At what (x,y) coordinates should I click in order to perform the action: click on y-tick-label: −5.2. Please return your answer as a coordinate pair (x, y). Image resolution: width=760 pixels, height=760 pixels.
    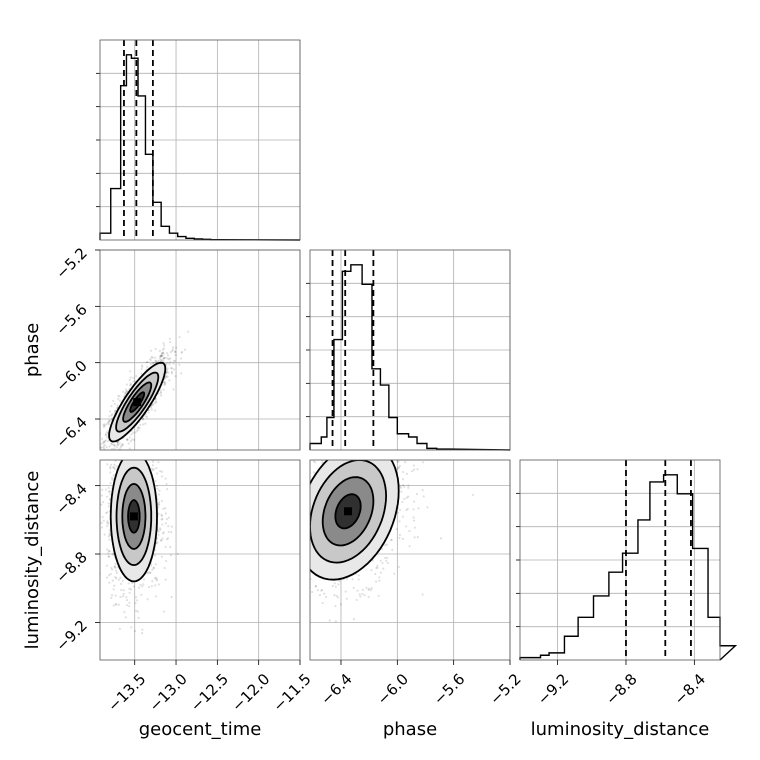
    Looking at the image, I should click on (71, 263).